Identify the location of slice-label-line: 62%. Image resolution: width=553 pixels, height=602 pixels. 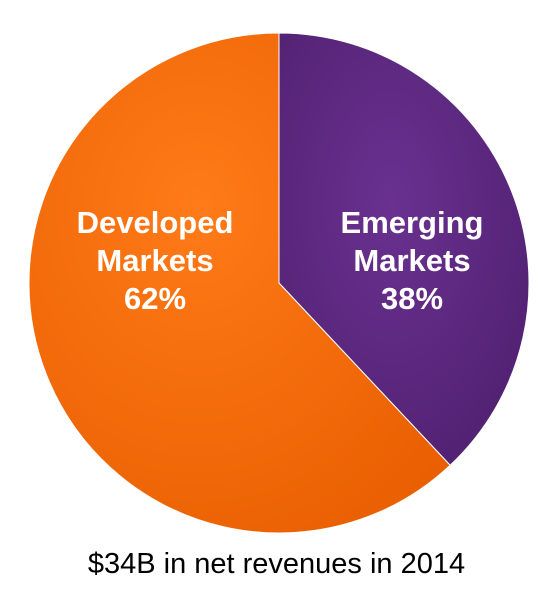
(155, 298).